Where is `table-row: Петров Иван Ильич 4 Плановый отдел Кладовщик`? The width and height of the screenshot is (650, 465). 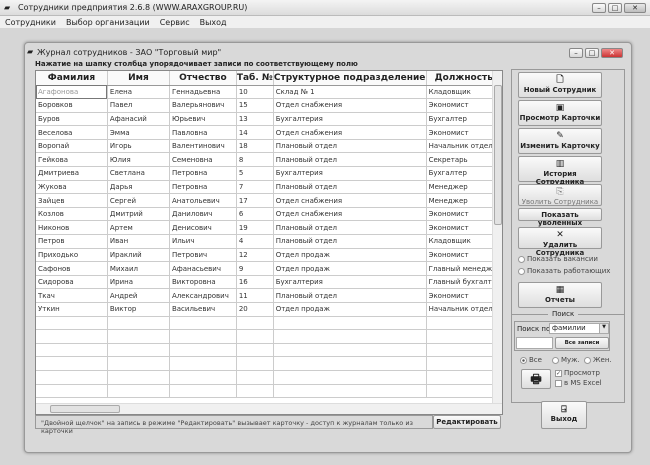
table-row: Петров Иван Ильич 4 Плановый отдел Кладовщик is located at coordinates (269, 241).